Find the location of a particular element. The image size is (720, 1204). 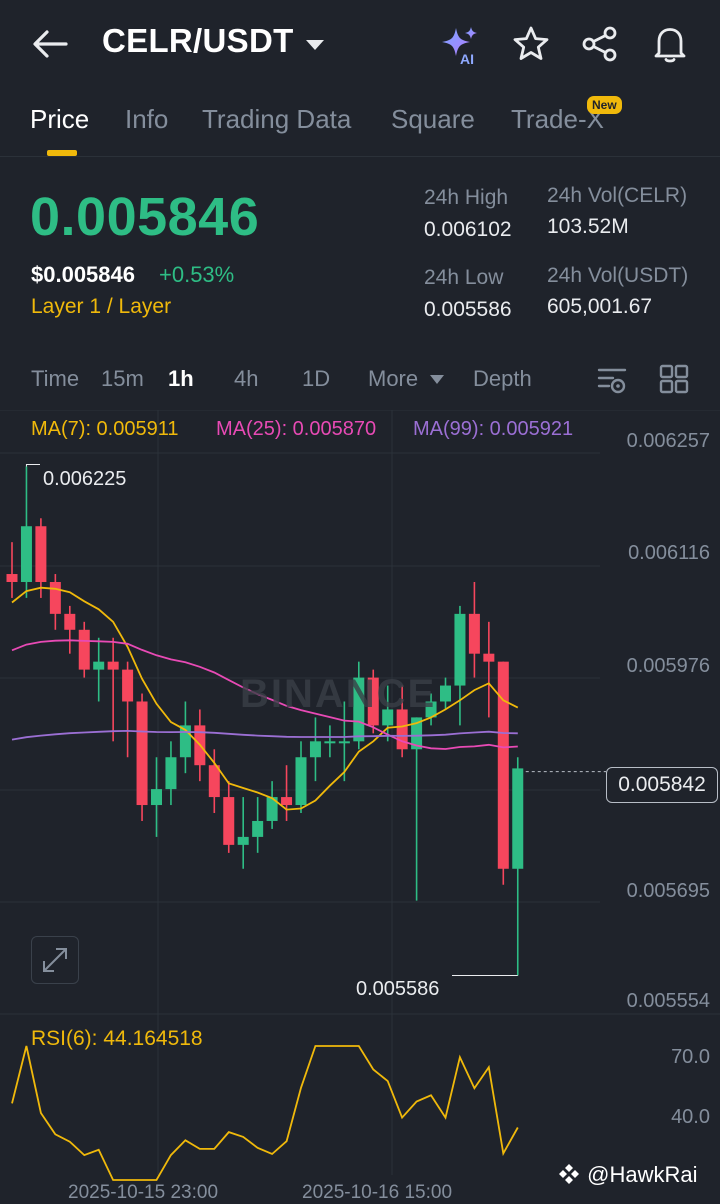

expand-icon is located at coordinates (55, 960).